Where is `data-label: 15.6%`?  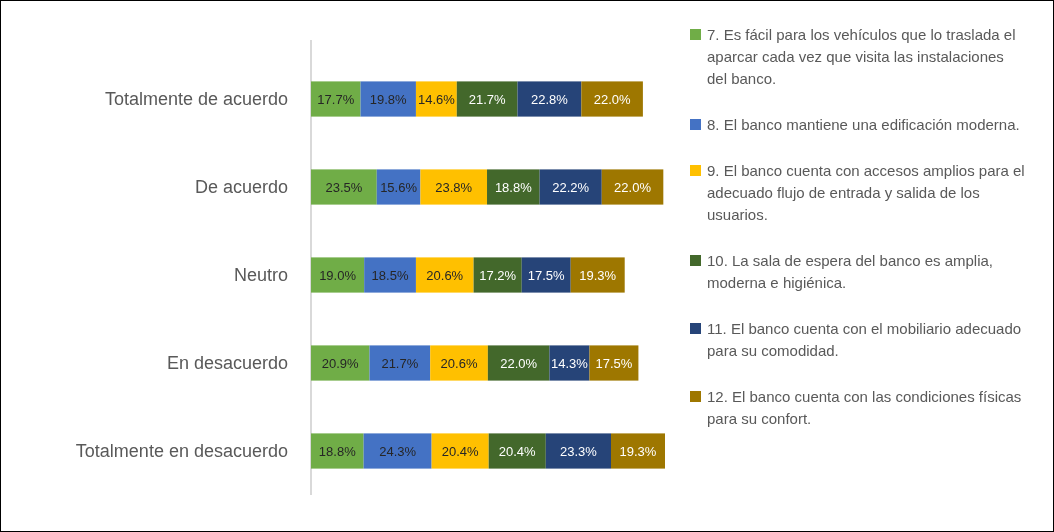
data-label: 15.6% is located at coordinates (399, 187).